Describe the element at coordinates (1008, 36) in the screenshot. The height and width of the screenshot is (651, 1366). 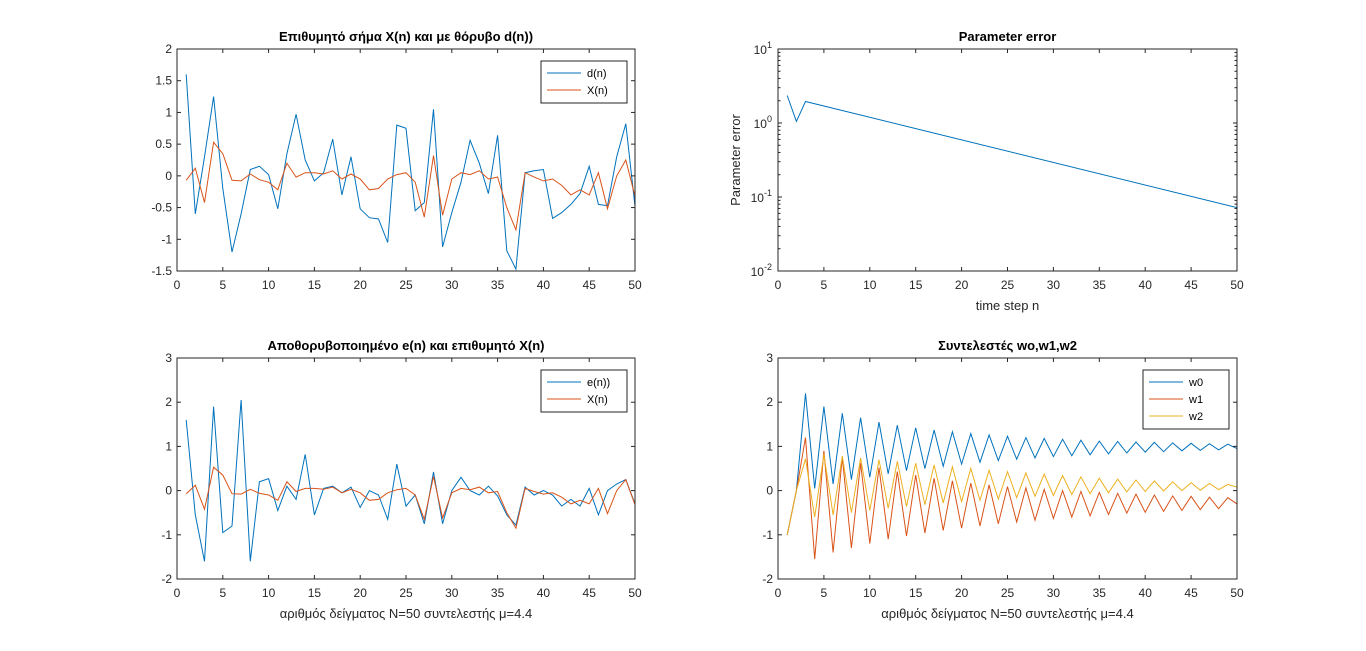
I see `chart-title: Parameter error` at that location.